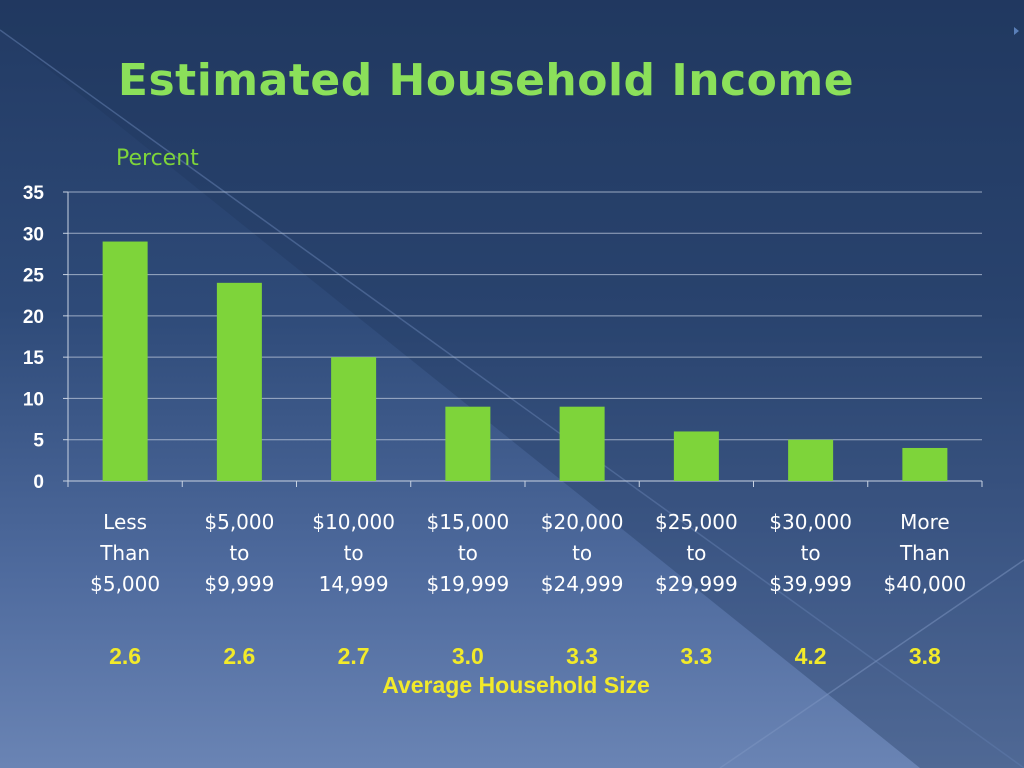 This screenshot has height=768, width=1024. Describe the element at coordinates (696, 553) in the screenshot. I see `x-tick-label: $25,000 to $29,999` at that location.